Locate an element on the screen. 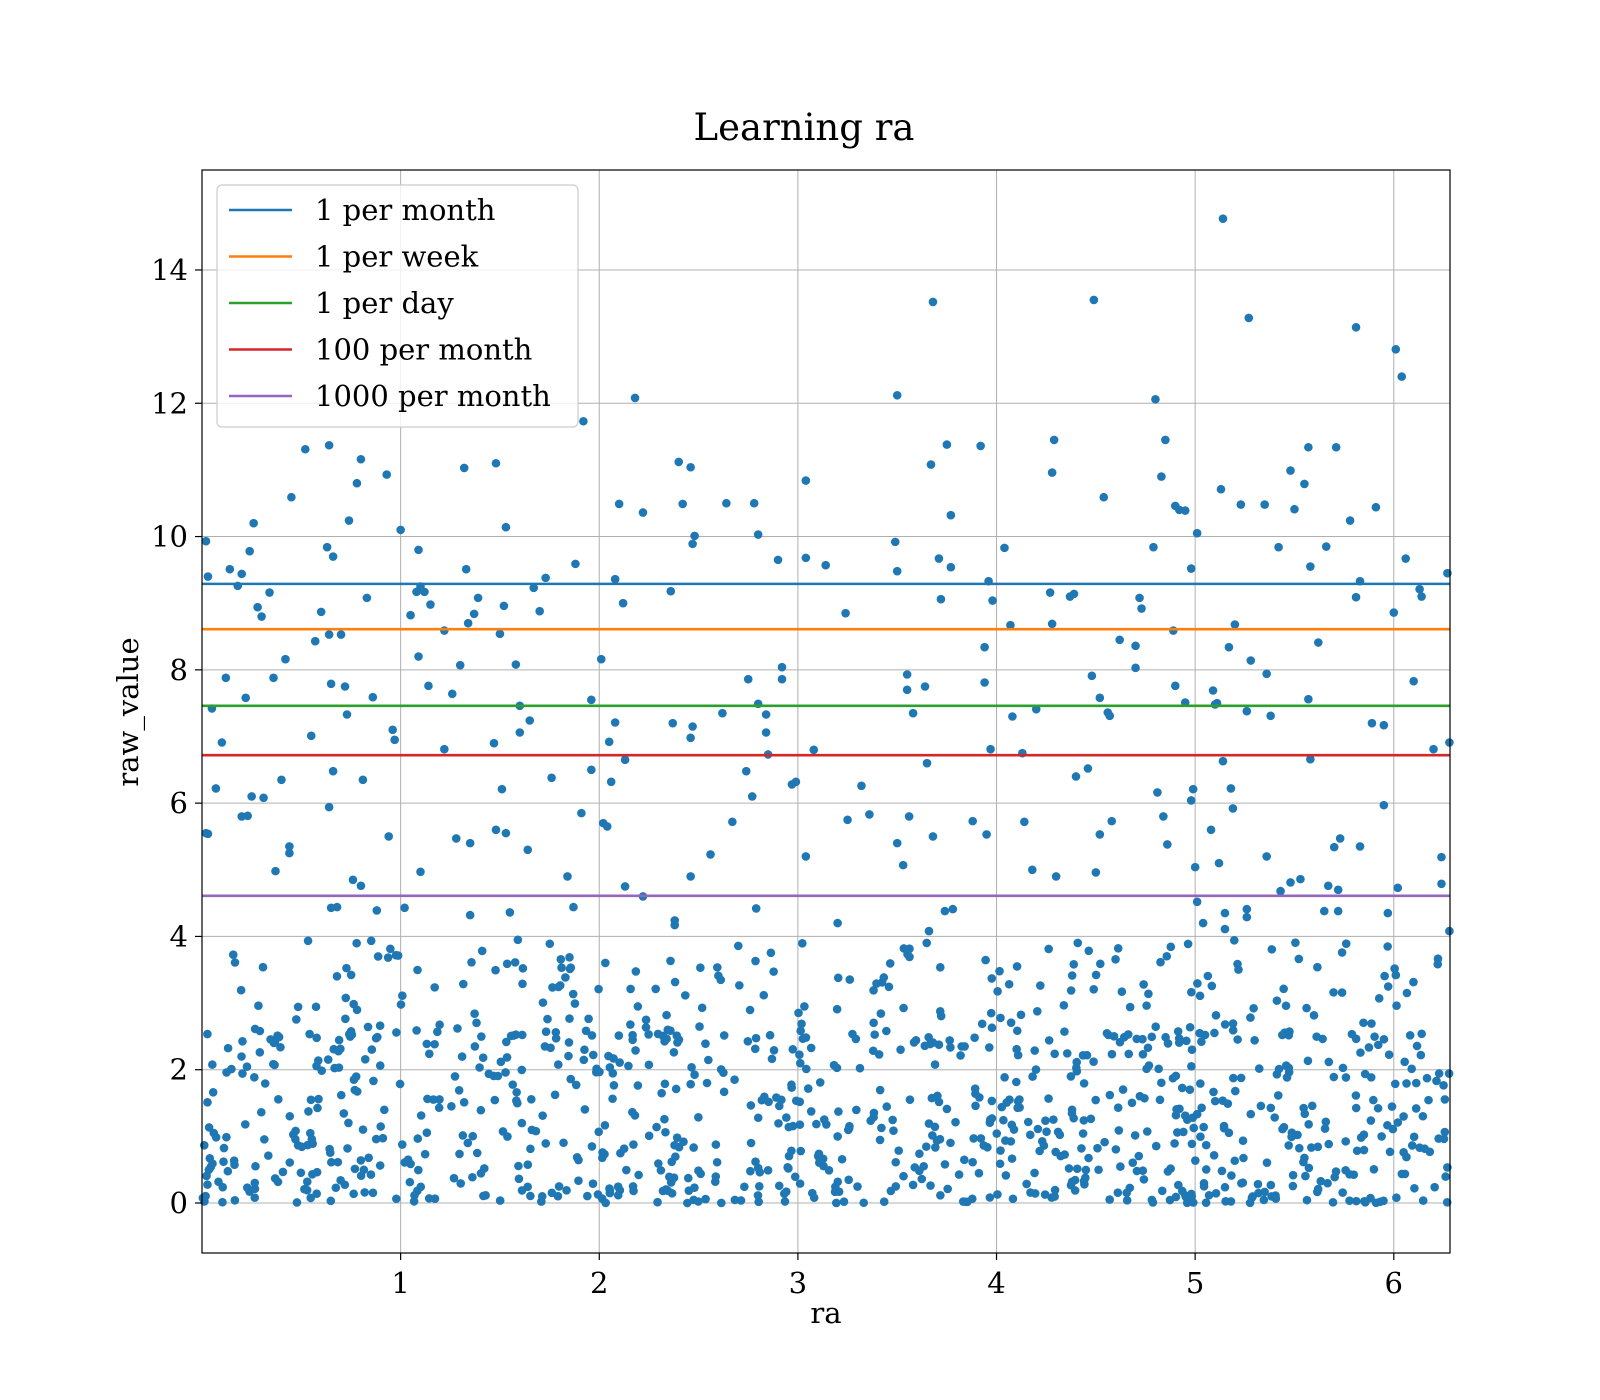 This screenshot has width=1600, height=1400. legend-box is located at coordinates (397, 306).